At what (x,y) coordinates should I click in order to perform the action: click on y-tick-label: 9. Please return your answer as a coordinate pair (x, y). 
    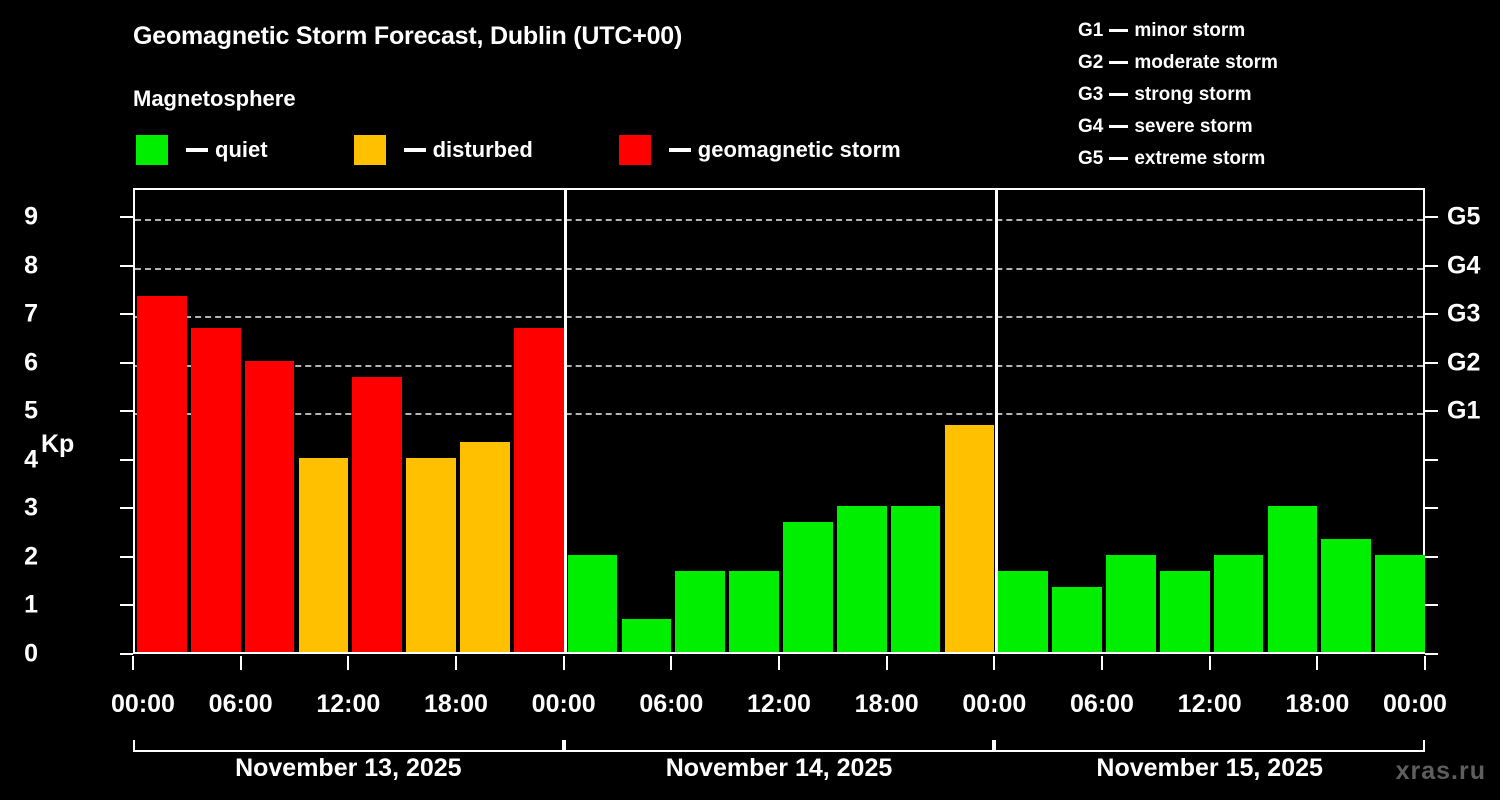
    Looking at the image, I should click on (31, 216).